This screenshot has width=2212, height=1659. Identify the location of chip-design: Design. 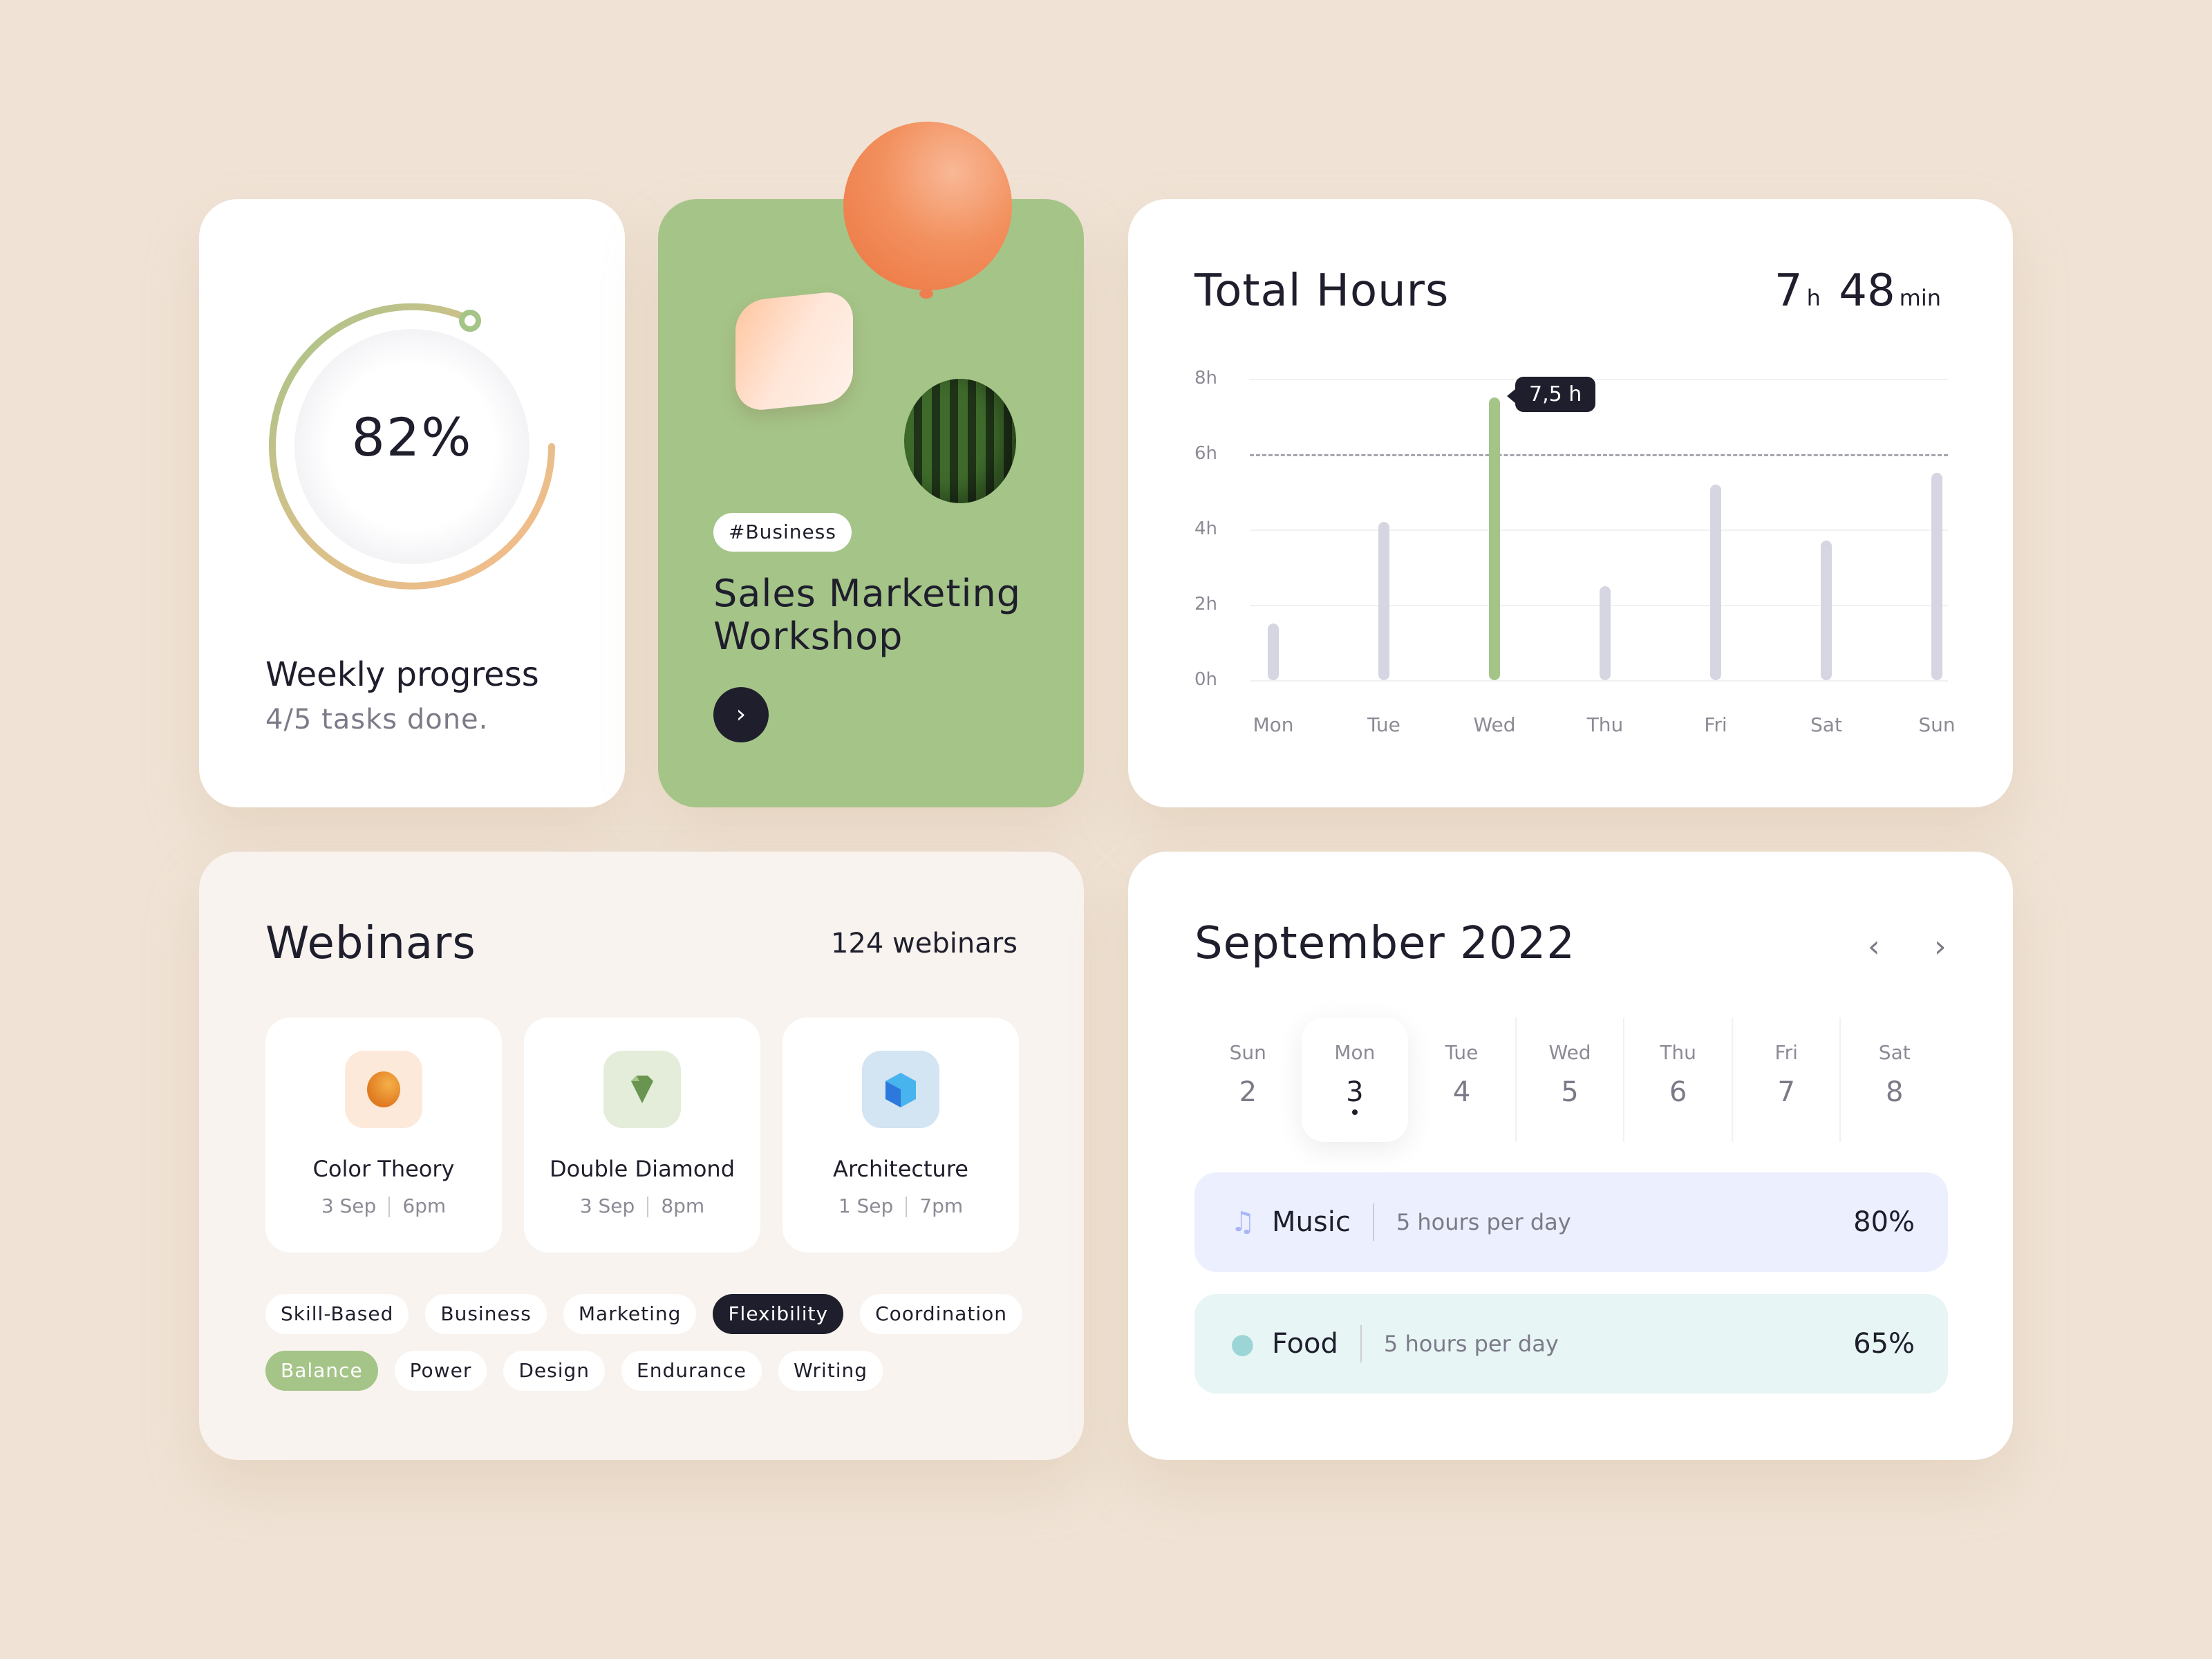
(554, 1371).